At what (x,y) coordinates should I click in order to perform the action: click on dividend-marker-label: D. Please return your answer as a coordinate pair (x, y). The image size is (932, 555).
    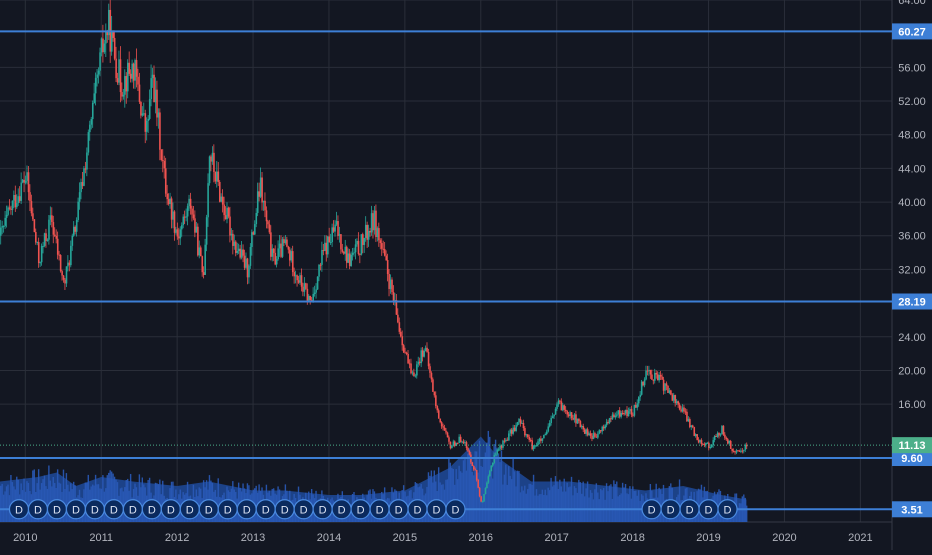
    Looking at the image, I should click on (114, 510).